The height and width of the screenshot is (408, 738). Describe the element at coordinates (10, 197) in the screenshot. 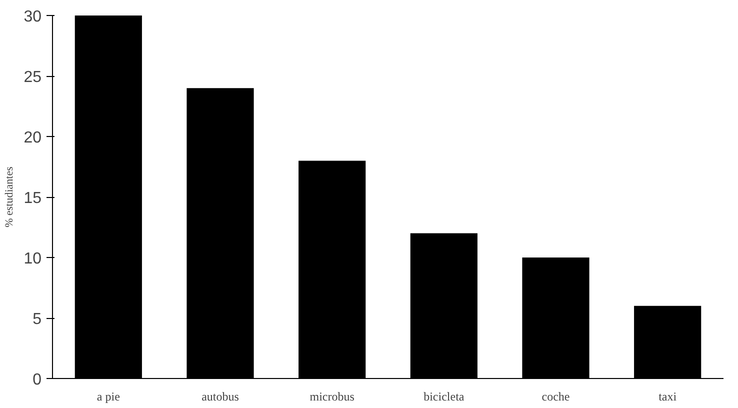

I see `y-axis-title: % estudiantes` at that location.